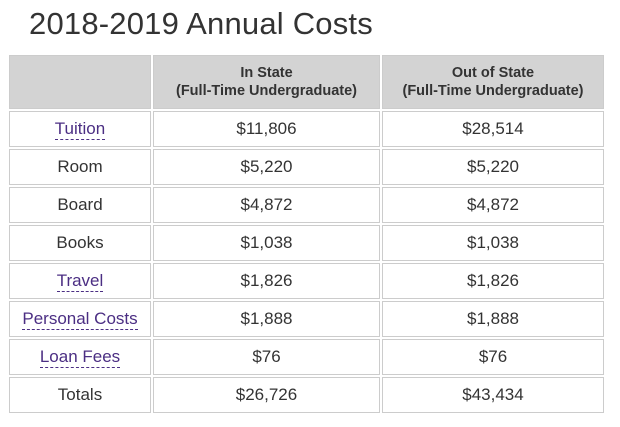 This screenshot has height=427, width=620. Describe the element at coordinates (493, 205) in the screenshot. I see `out-of-state-cell: $4,872` at that location.